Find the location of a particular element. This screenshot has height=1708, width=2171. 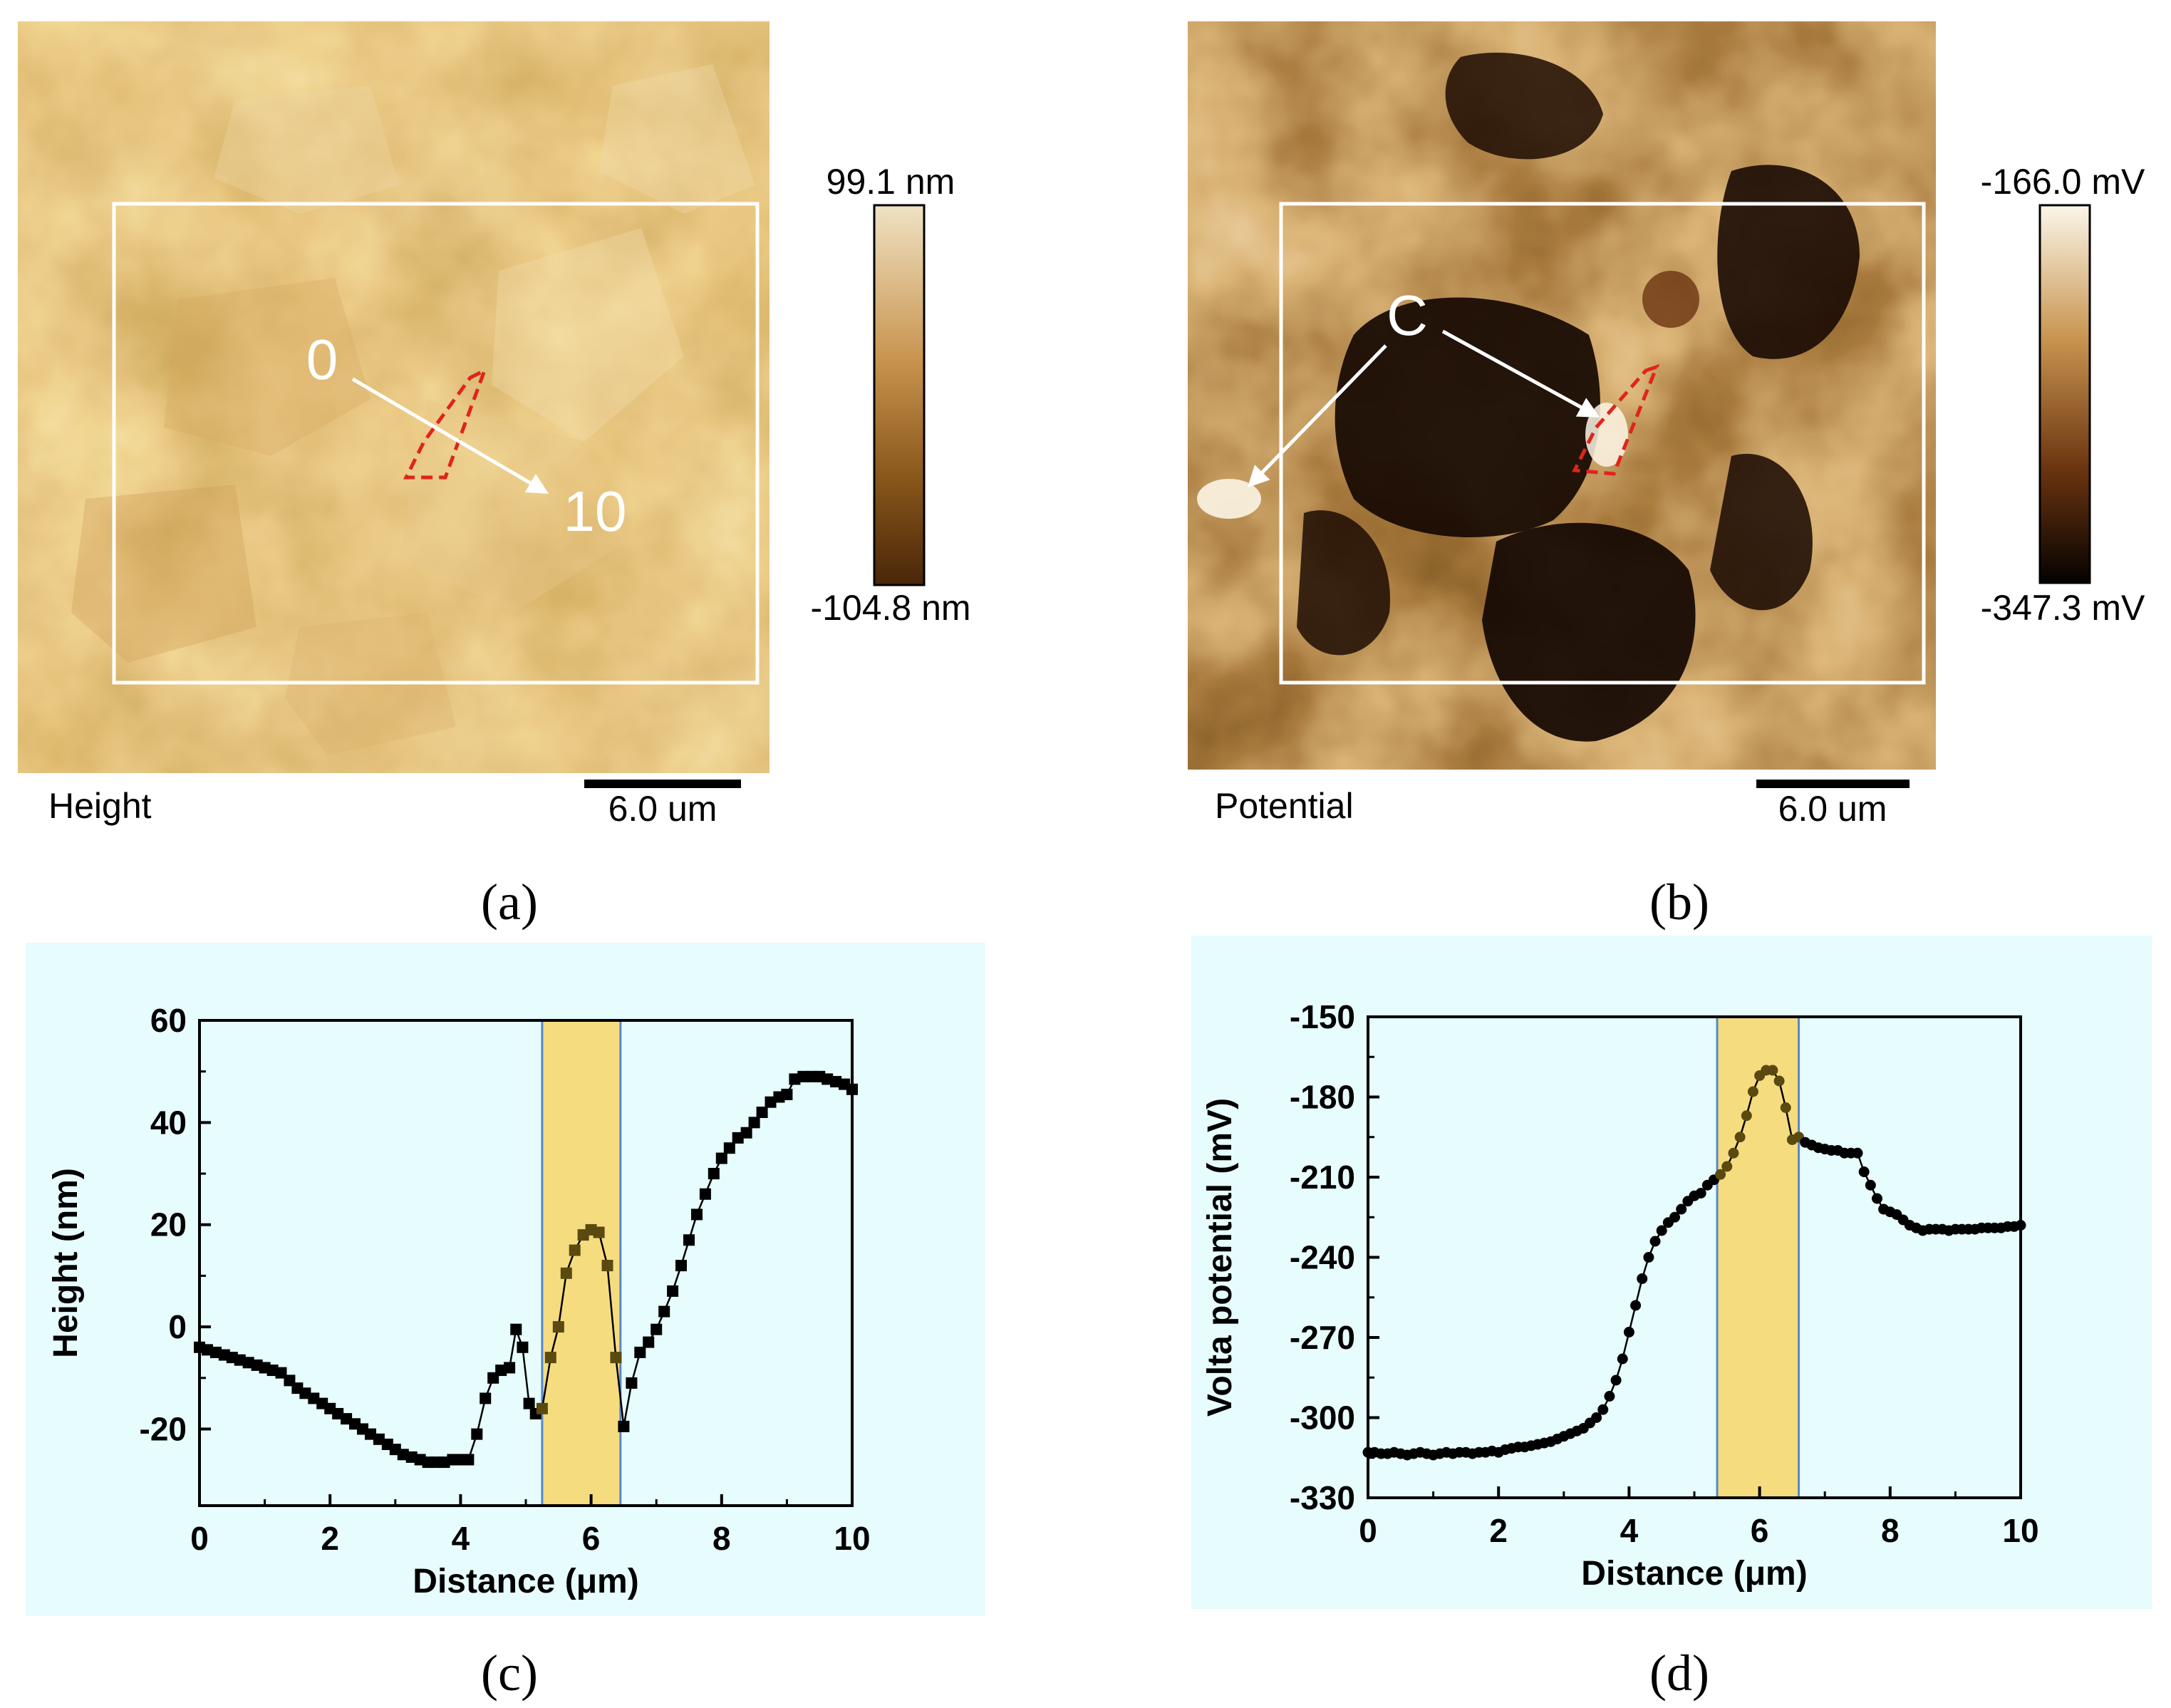

scale-bar-b-label: 6.0 um is located at coordinates (1833, 809).